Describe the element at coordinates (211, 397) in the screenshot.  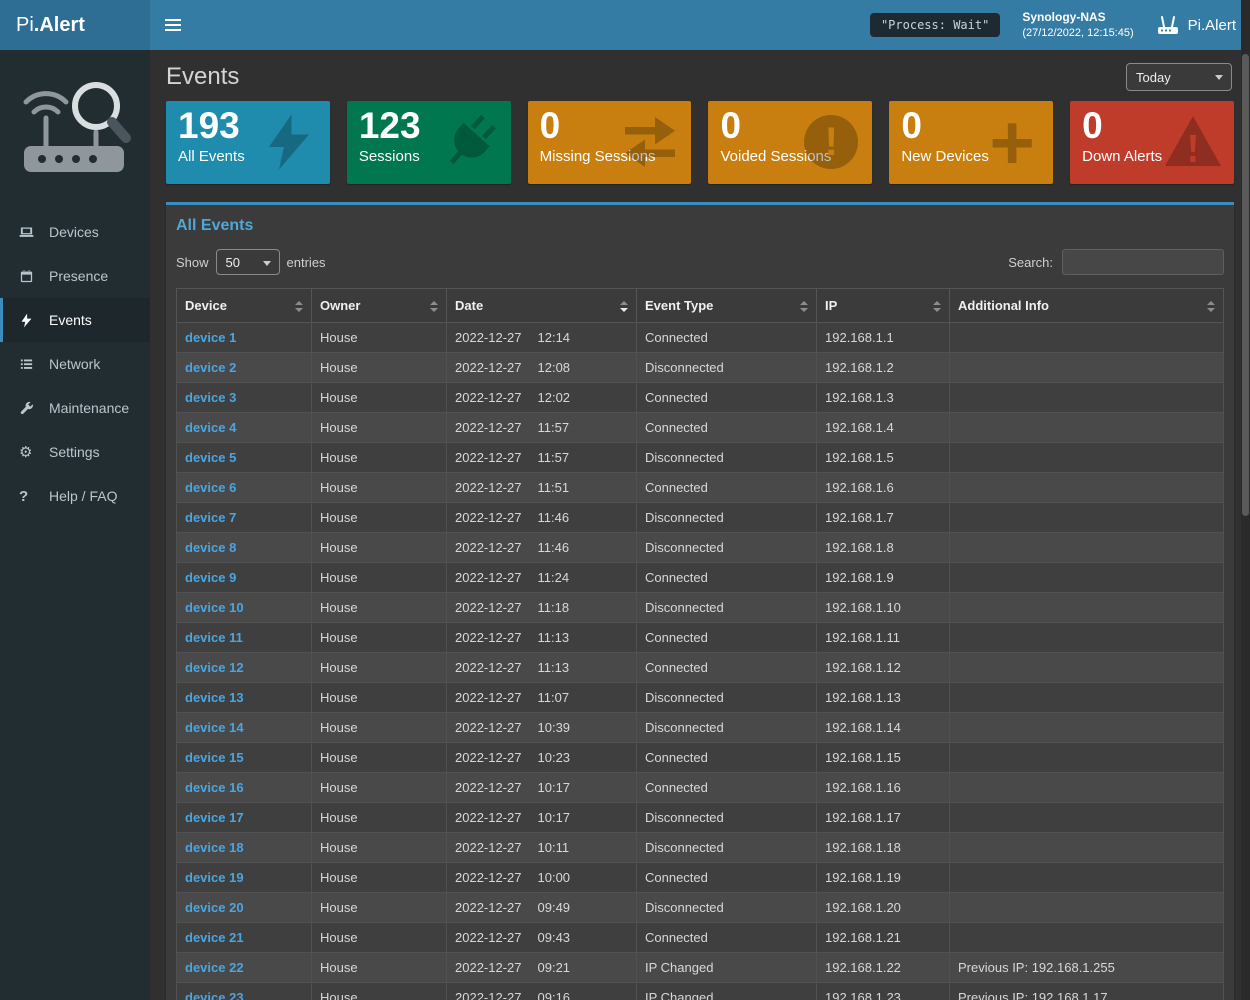
I see `device-link: device 3` at that location.